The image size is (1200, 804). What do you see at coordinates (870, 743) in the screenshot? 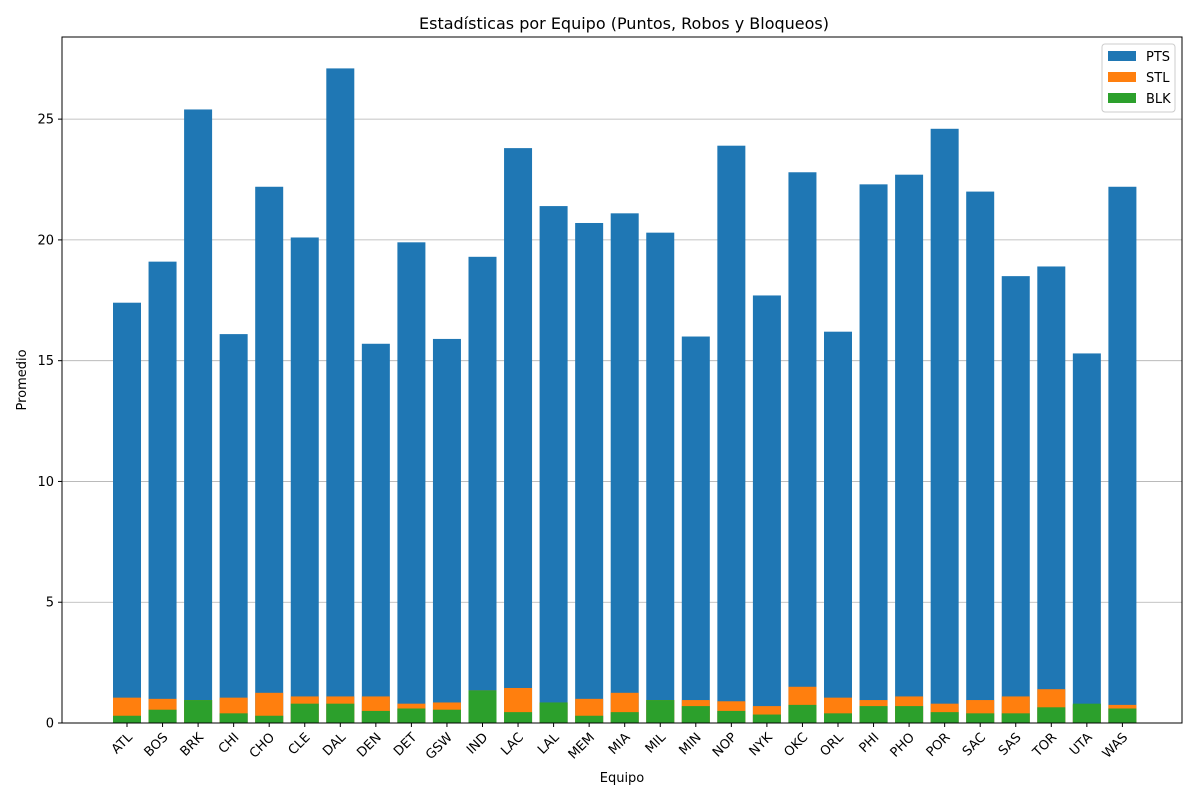
I see `x-tick-label: PHI` at bounding box center [870, 743].